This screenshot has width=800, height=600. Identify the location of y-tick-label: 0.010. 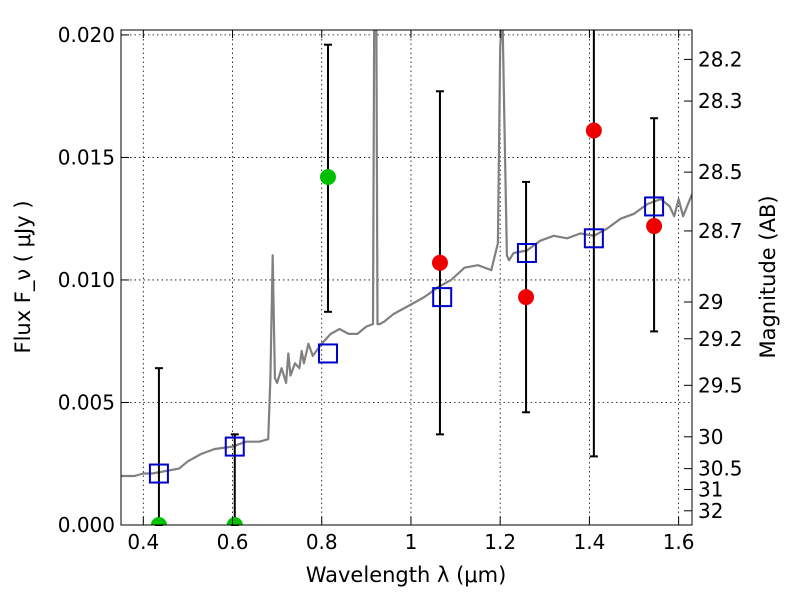
(86, 280).